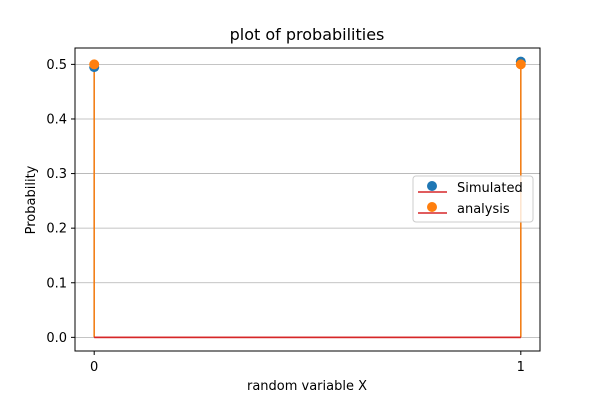 The height and width of the screenshot is (400, 600). What do you see at coordinates (94, 367) in the screenshot?
I see `x-tick-label: 0` at bounding box center [94, 367].